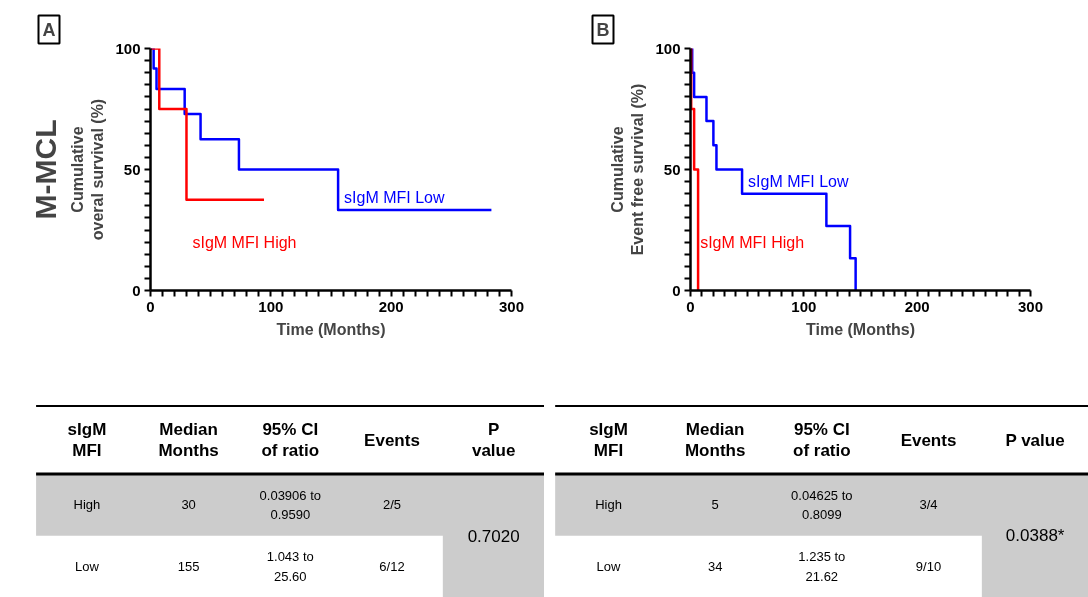 This screenshot has width=1088, height=597. What do you see at coordinates (628, 169) in the screenshot?
I see `y-axis-title: Cumulative Event free survival (%)` at bounding box center [628, 169].